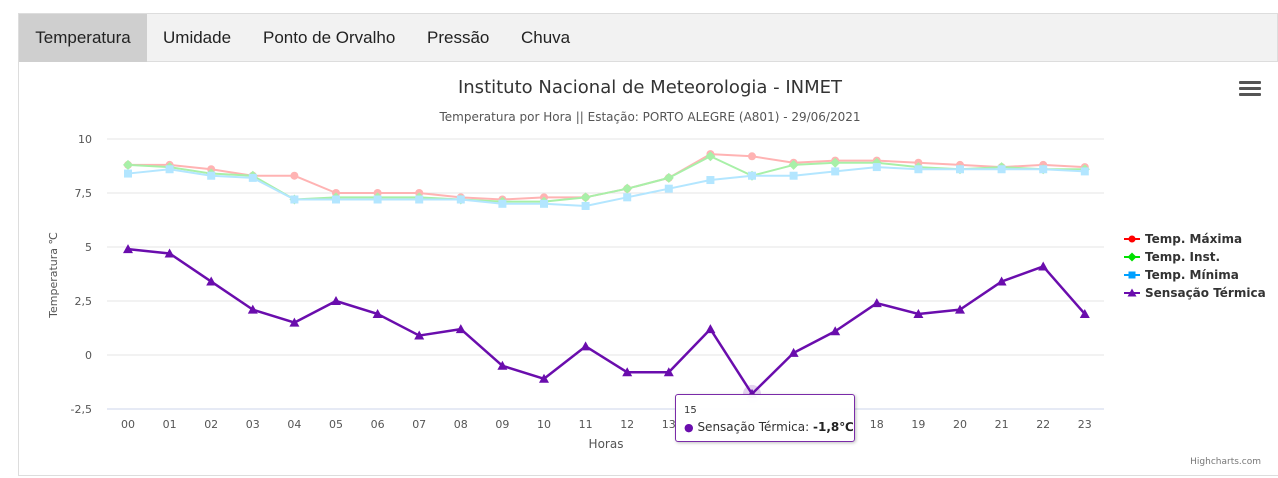  What do you see at coordinates (1085, 424) in the screenshot?
I see `x-tick-label: 23` at bounding box center [1085, 424].